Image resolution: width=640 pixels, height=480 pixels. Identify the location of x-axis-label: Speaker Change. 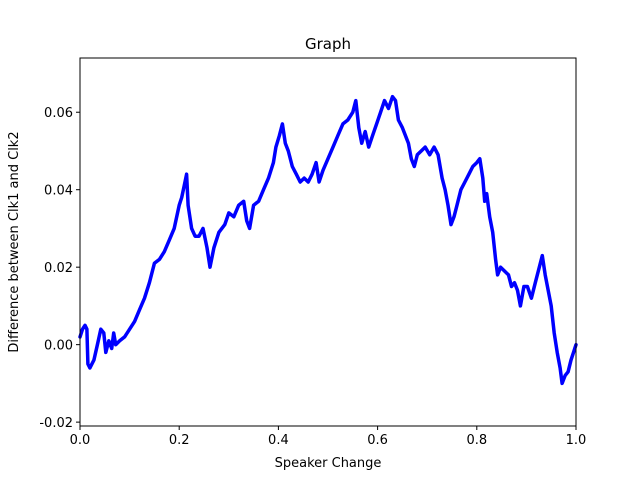
(328, 463).